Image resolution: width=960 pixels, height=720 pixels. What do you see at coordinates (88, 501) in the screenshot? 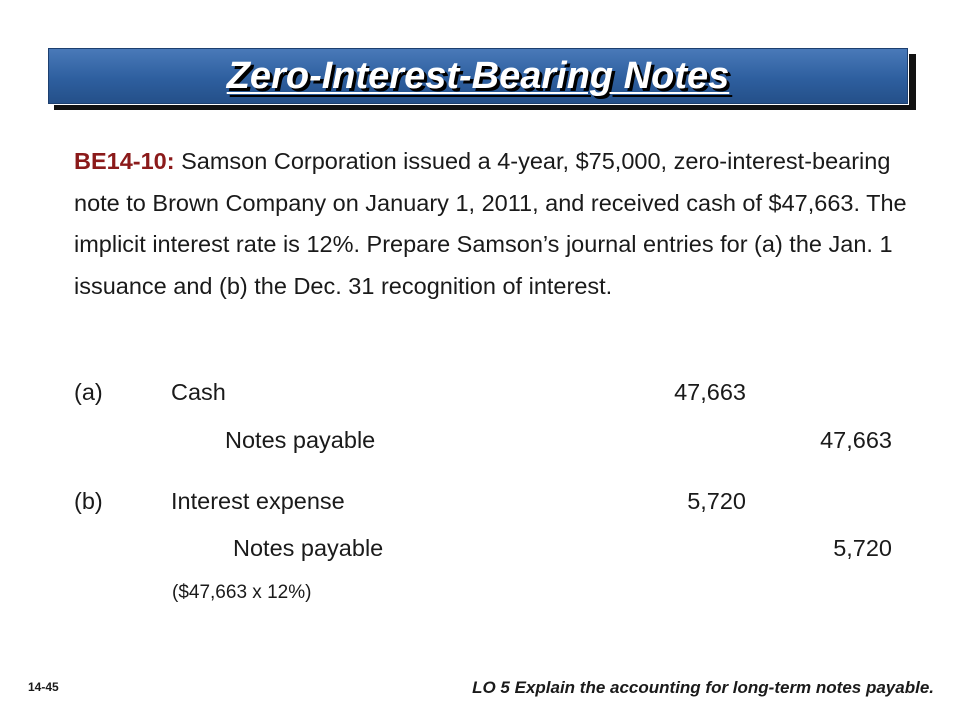
I see `entry-b-label: (b)` at bounding box center [88, 501].